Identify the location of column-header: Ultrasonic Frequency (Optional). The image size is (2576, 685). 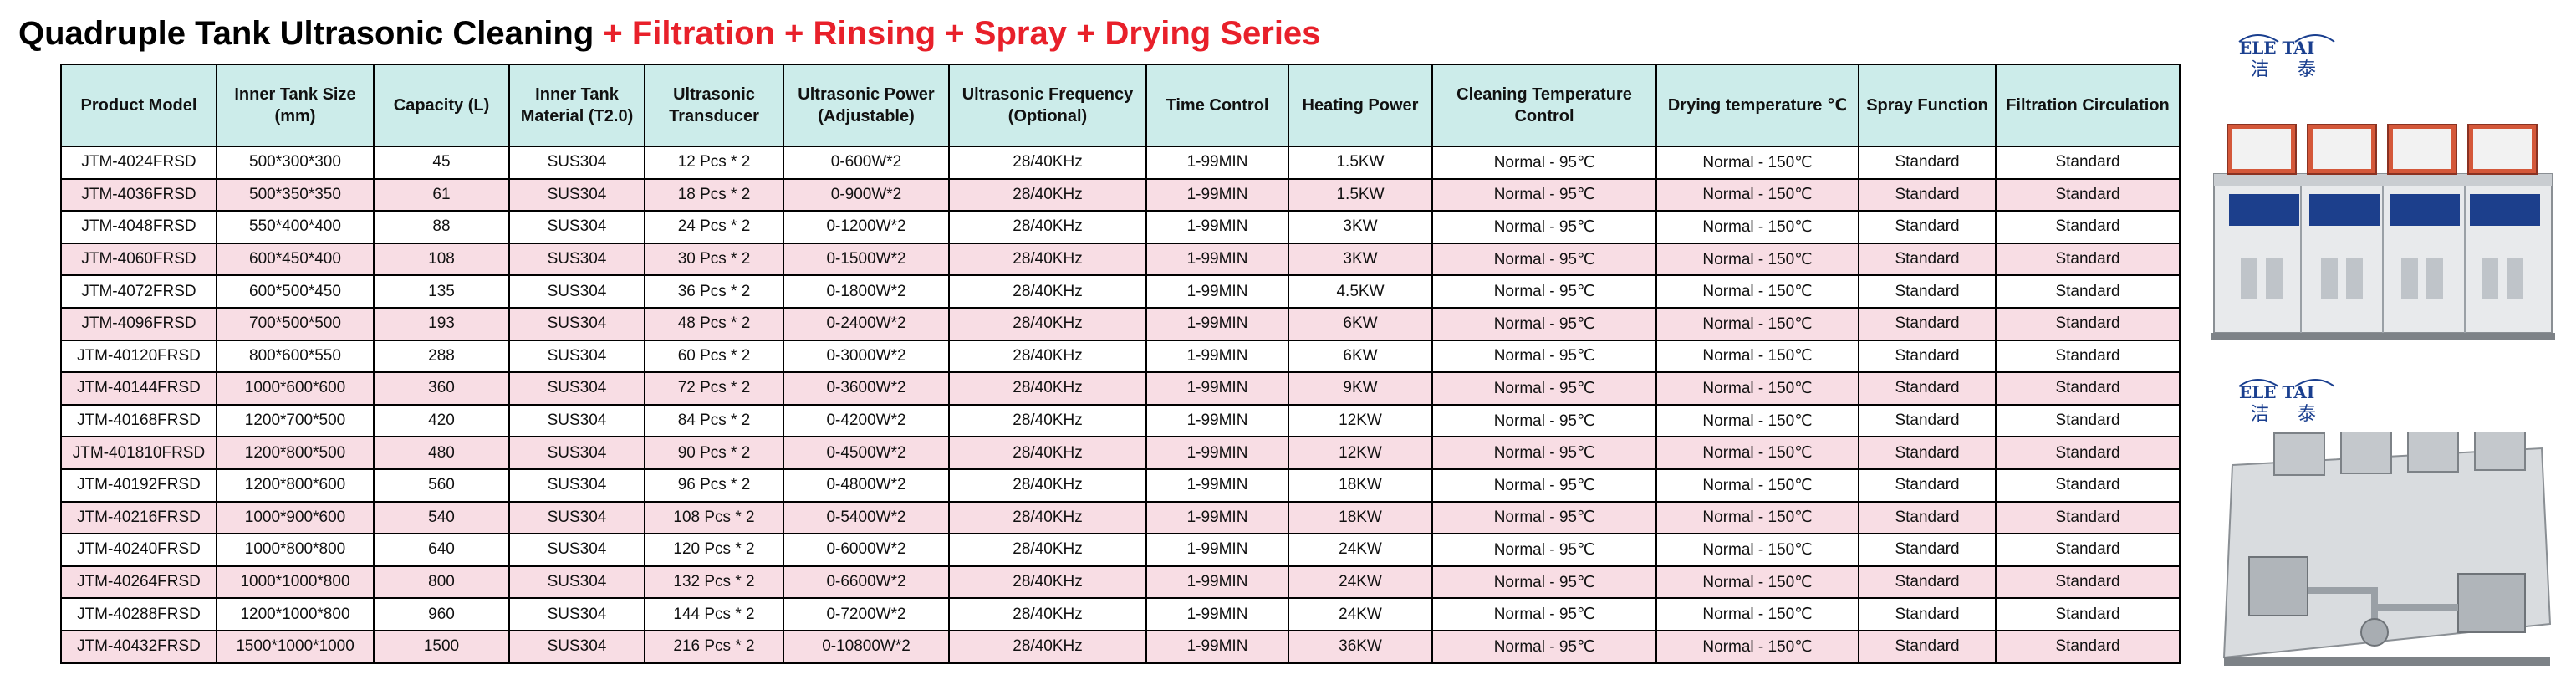
(1048, 105).